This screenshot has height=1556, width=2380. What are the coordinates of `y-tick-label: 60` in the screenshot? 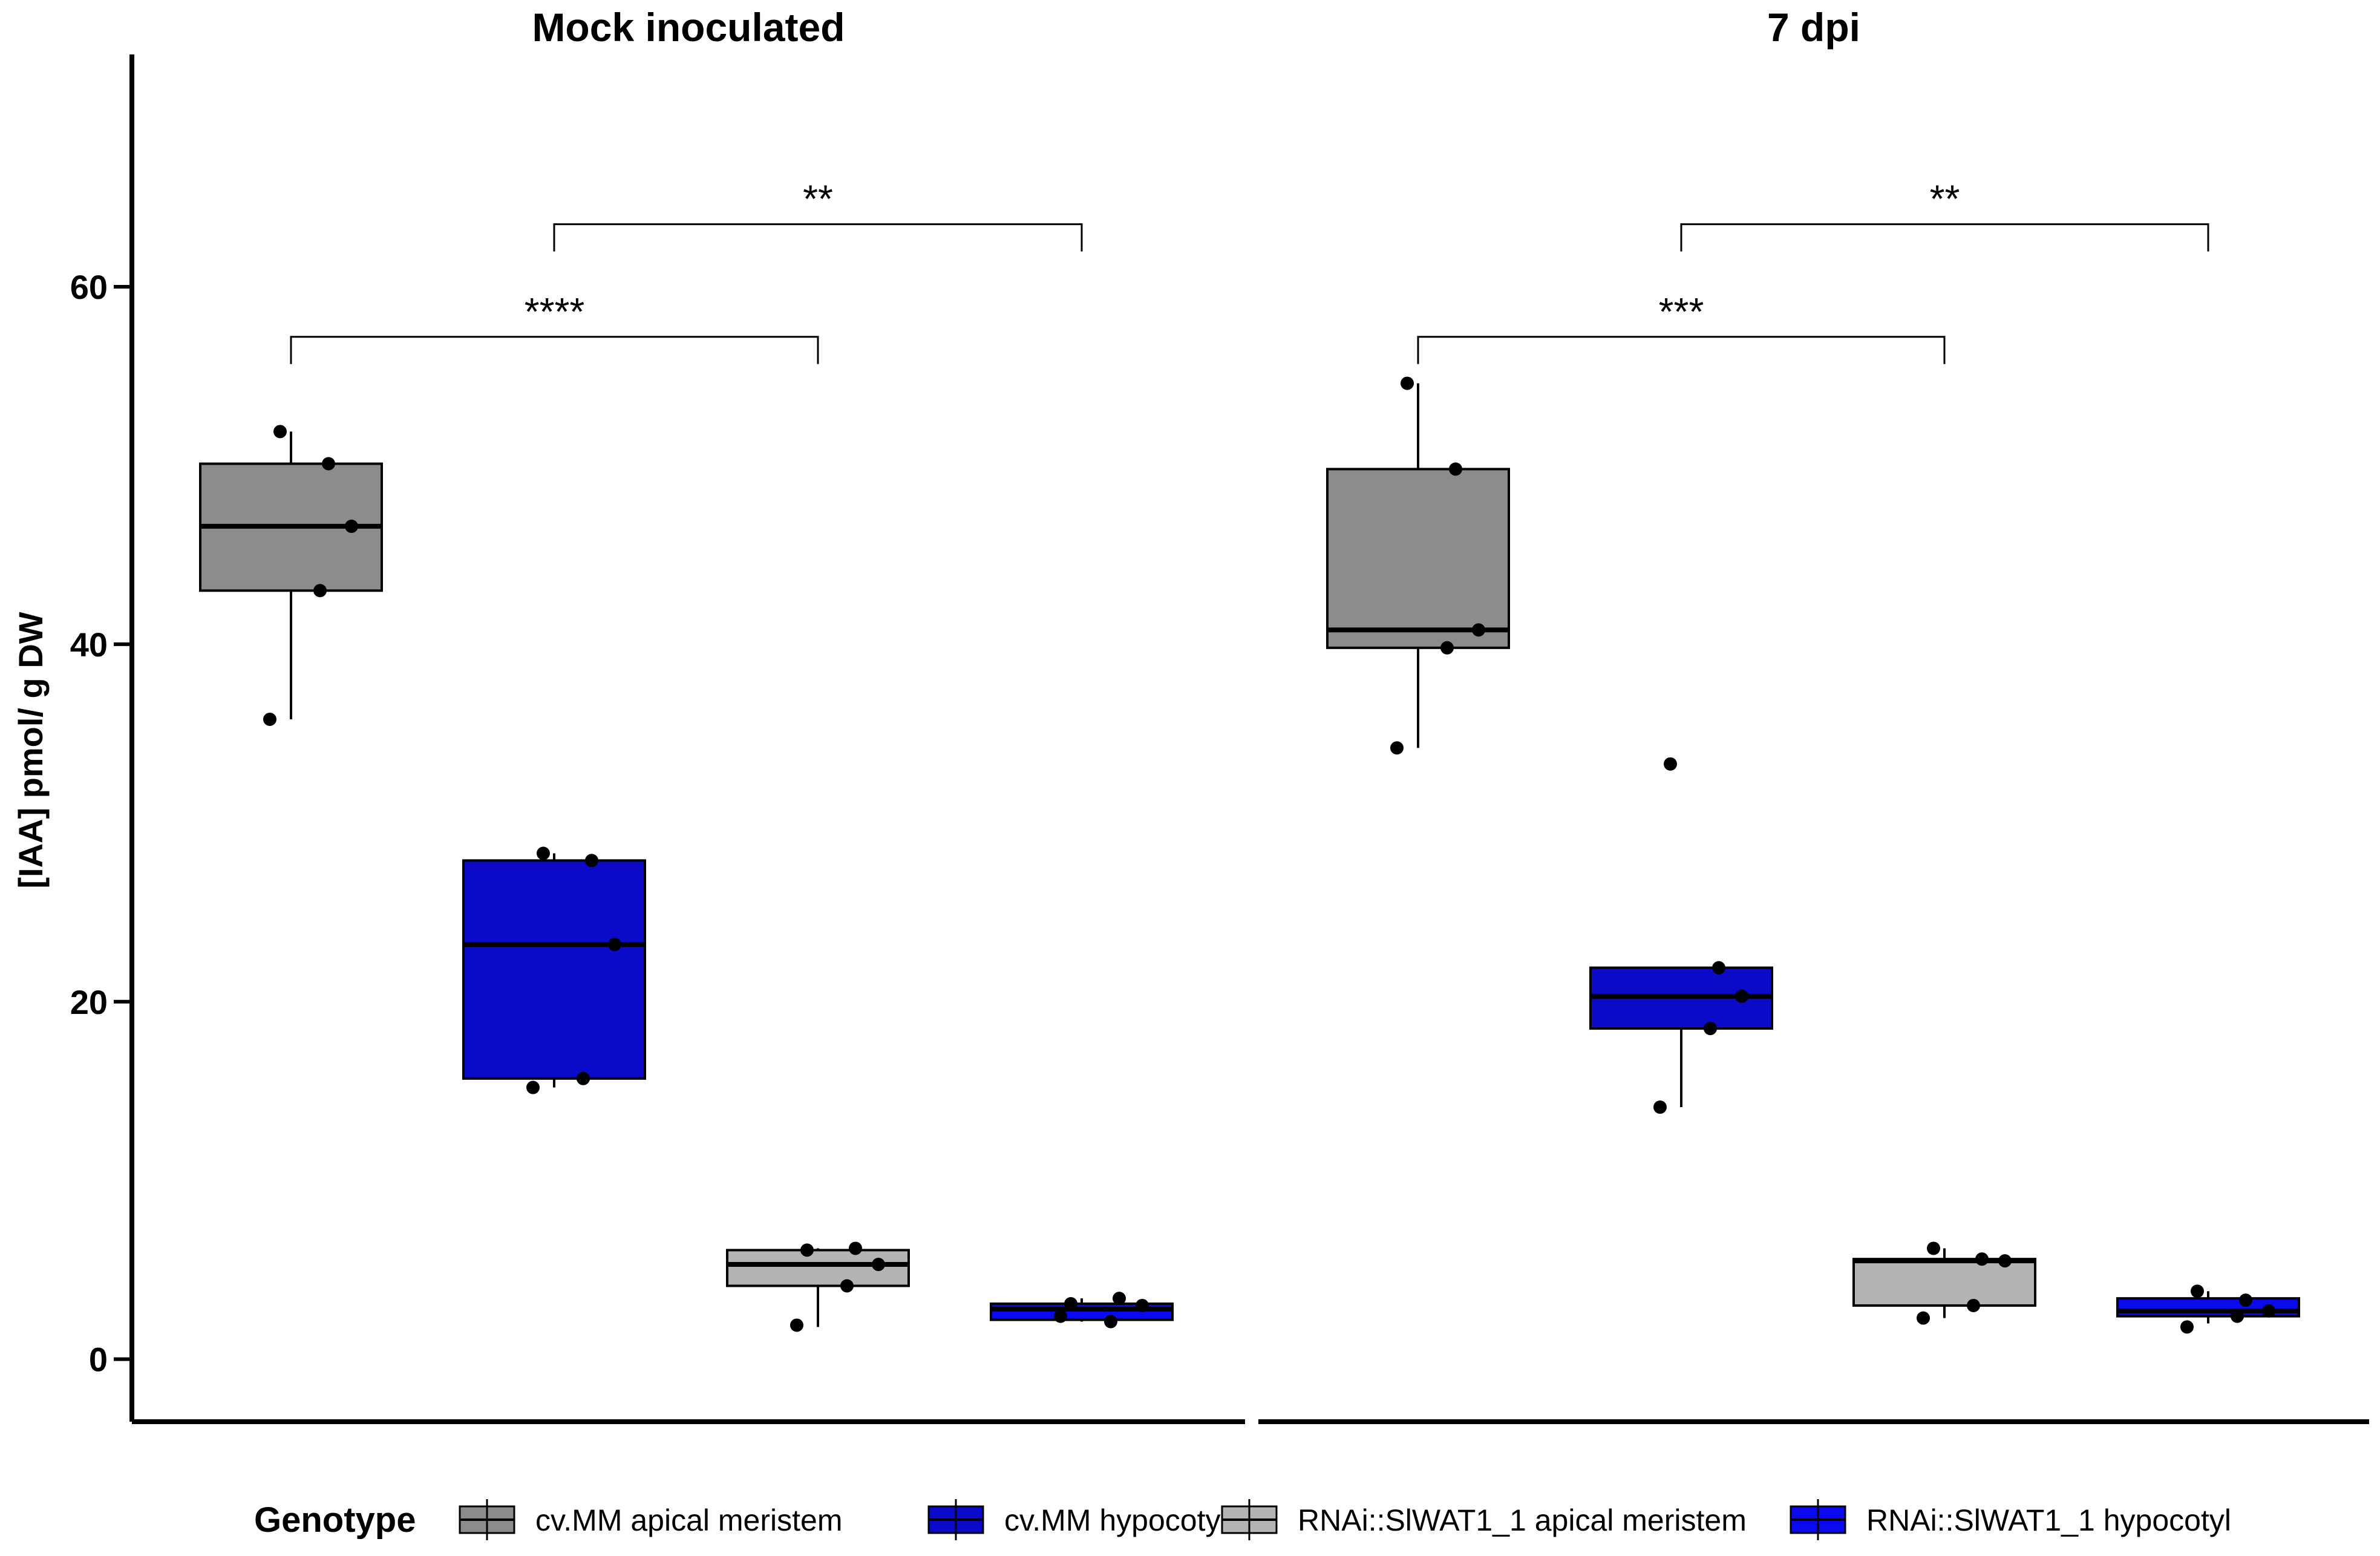 It's located at (89, 287).